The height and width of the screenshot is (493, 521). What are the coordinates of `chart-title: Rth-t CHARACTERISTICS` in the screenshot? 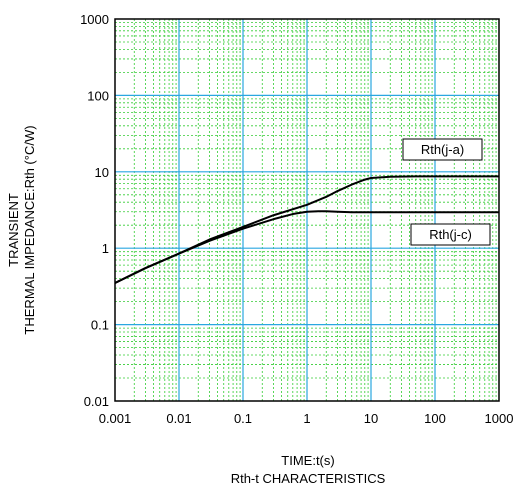 It's located at (308, 478).